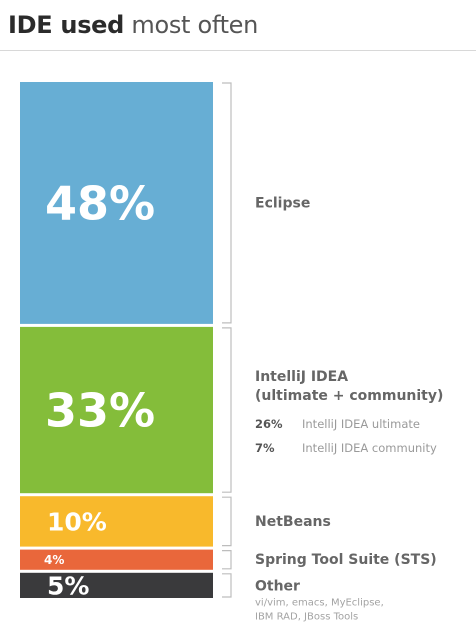 This screenshot has width=476, height=632. What do you see at coordinates (116, 521) in the screenshot?
I see `segment-2-bar` at bounding box center [116, 521].